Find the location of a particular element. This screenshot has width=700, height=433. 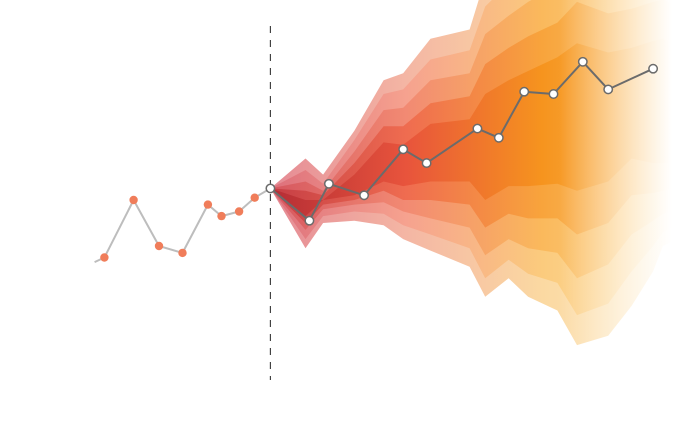

history-line is located at coordinates (182, 225).